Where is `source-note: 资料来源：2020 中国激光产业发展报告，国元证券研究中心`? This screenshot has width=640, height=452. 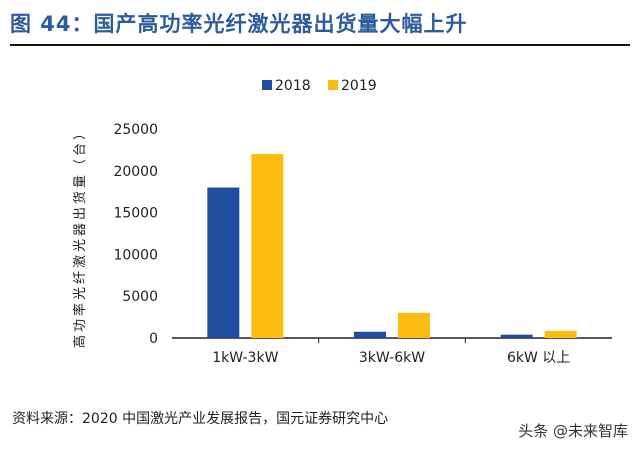
source-note: 资料来源：2020 中国激光产业发展报告，国元证券研究中心 is located at coordinates (200, 419).